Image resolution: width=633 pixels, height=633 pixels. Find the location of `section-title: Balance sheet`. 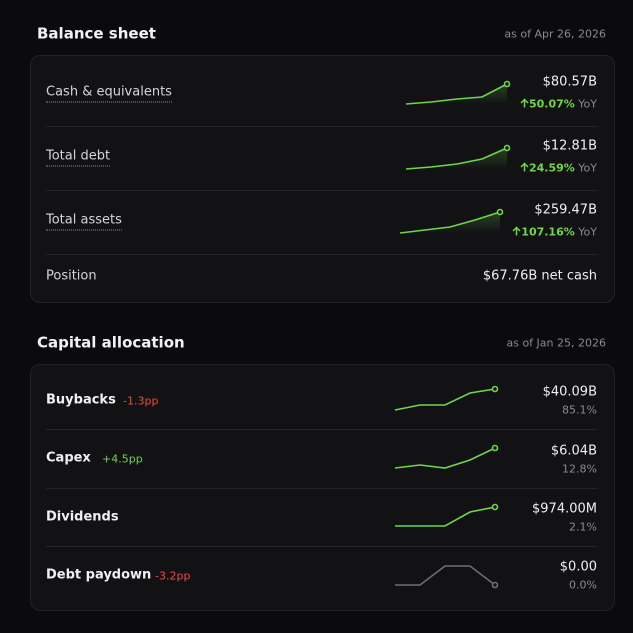

section-title: Balance sheet is located at coordinates (96, 33).